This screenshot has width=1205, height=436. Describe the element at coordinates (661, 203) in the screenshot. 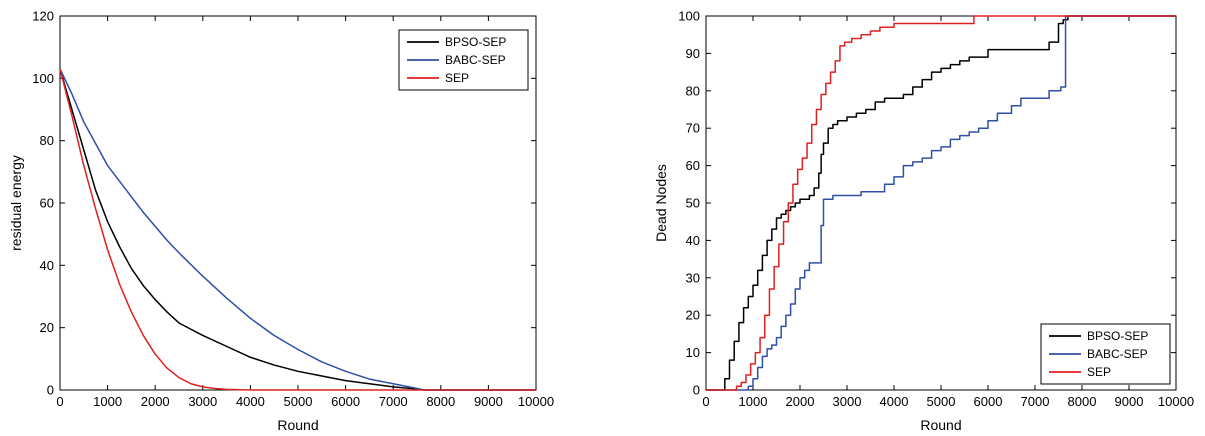

I see `y-axis-label: Dead Nodes` at that location.